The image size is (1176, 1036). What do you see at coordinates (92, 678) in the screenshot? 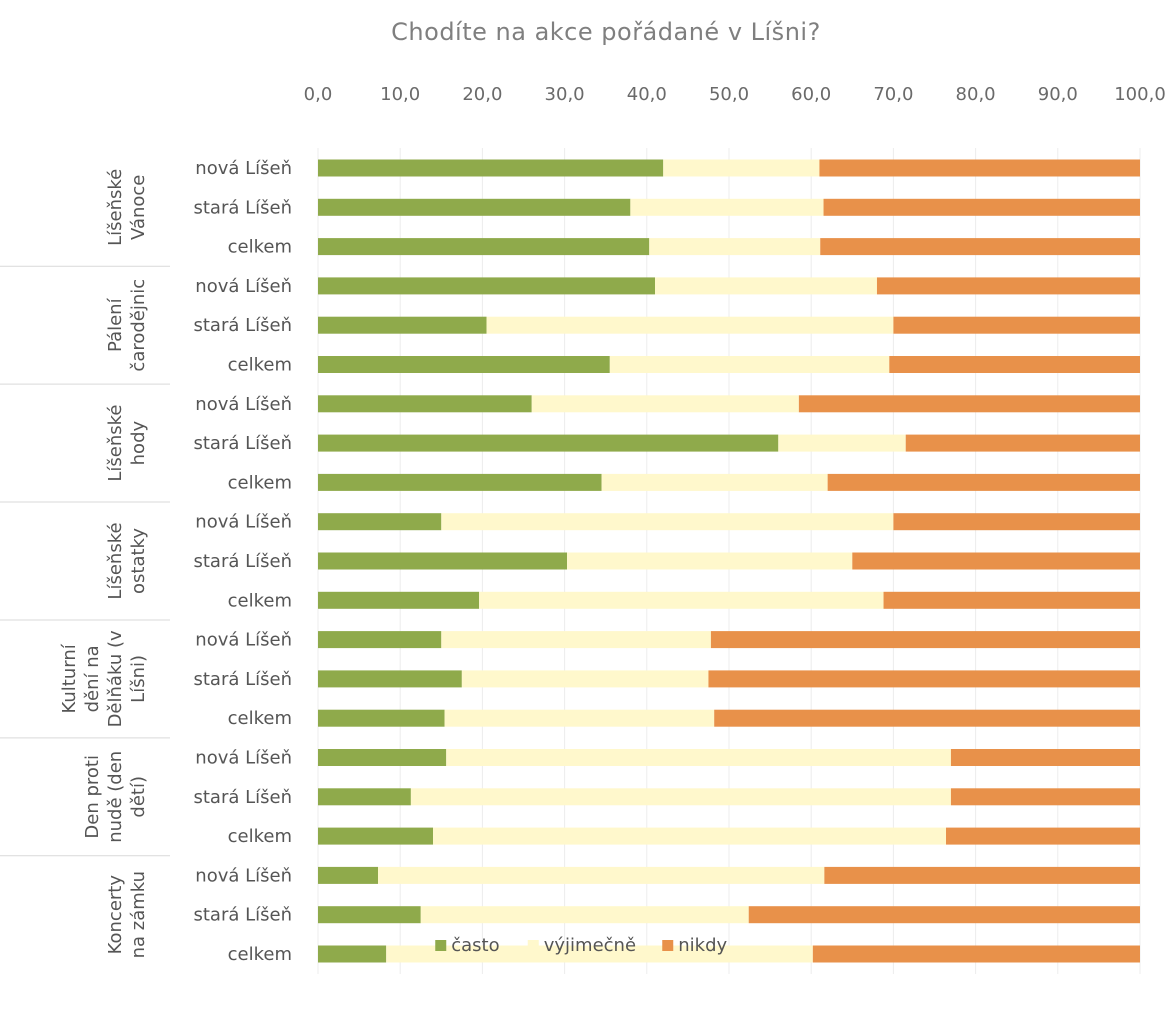
I see `group-label-line: dění na` at bounding box center [92, 678].